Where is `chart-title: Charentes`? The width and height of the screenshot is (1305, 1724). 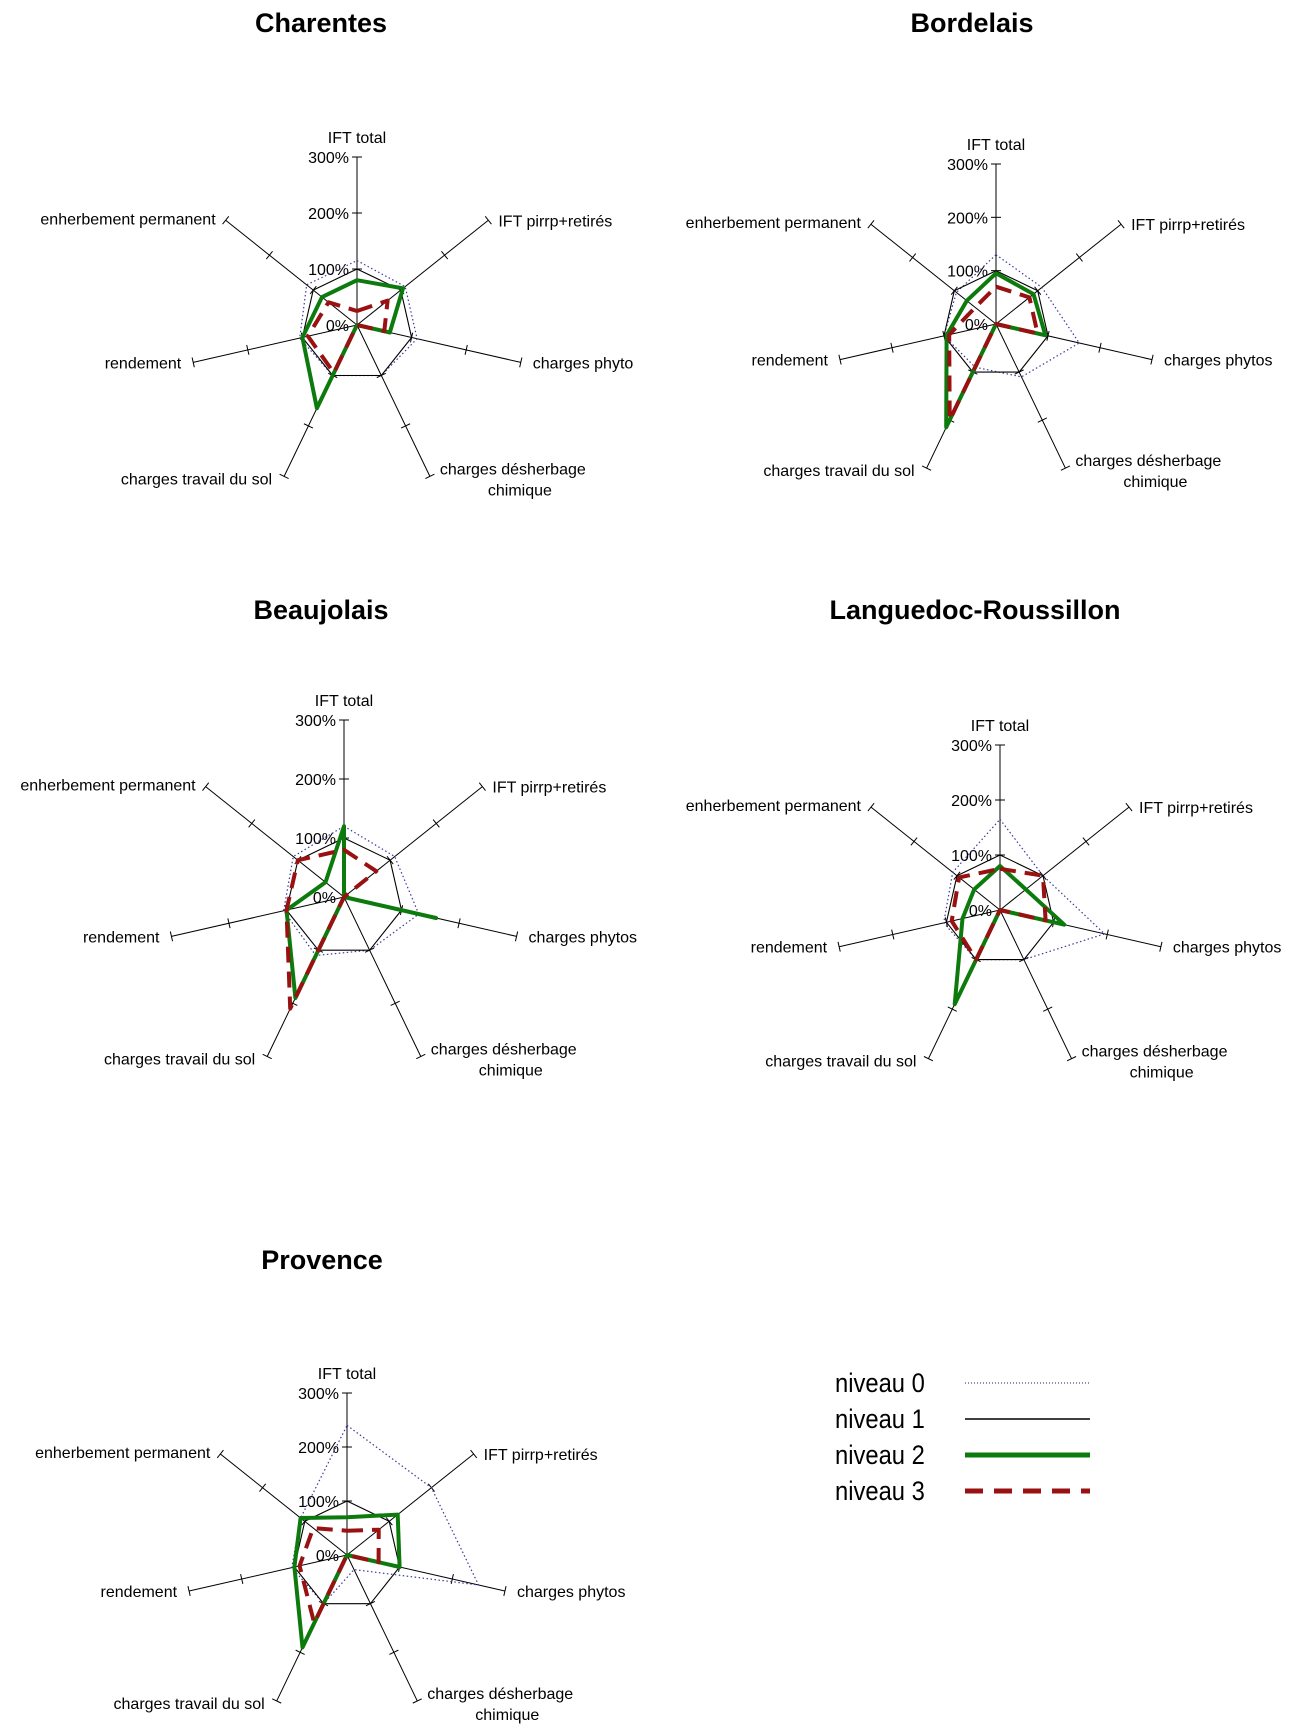 chart-title: Charentes is located at coordinates (321, 23).